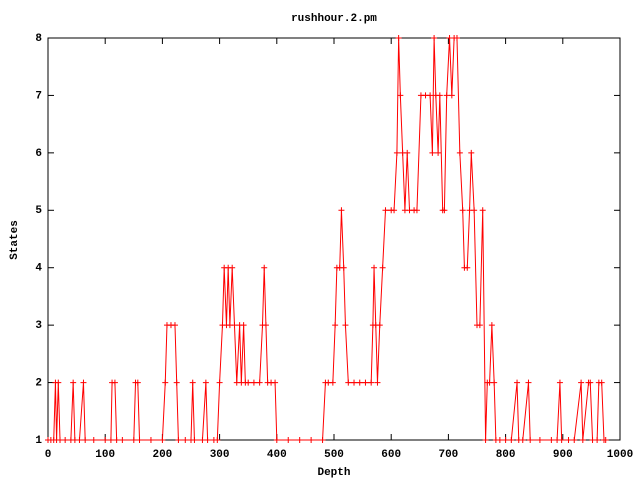 The image size is (640, 480). I want to click on y-tick-label: 5, so click(38, 211).